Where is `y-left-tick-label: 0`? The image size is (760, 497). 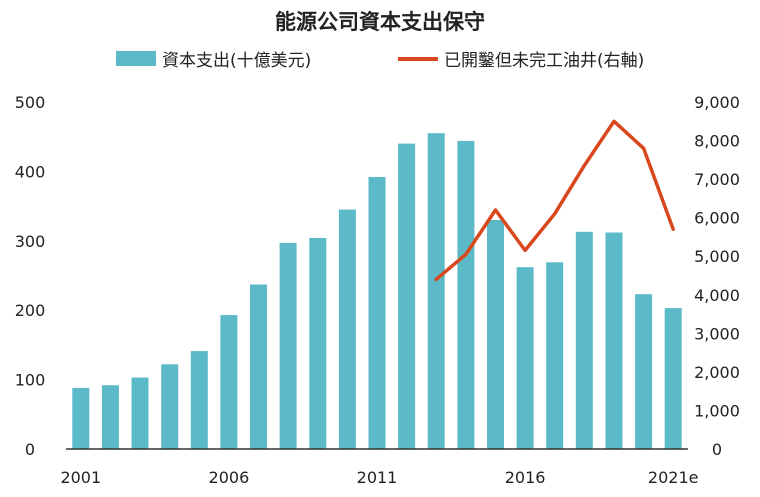 y-left-tick-label: 0 is located at coordinates (30, 449).